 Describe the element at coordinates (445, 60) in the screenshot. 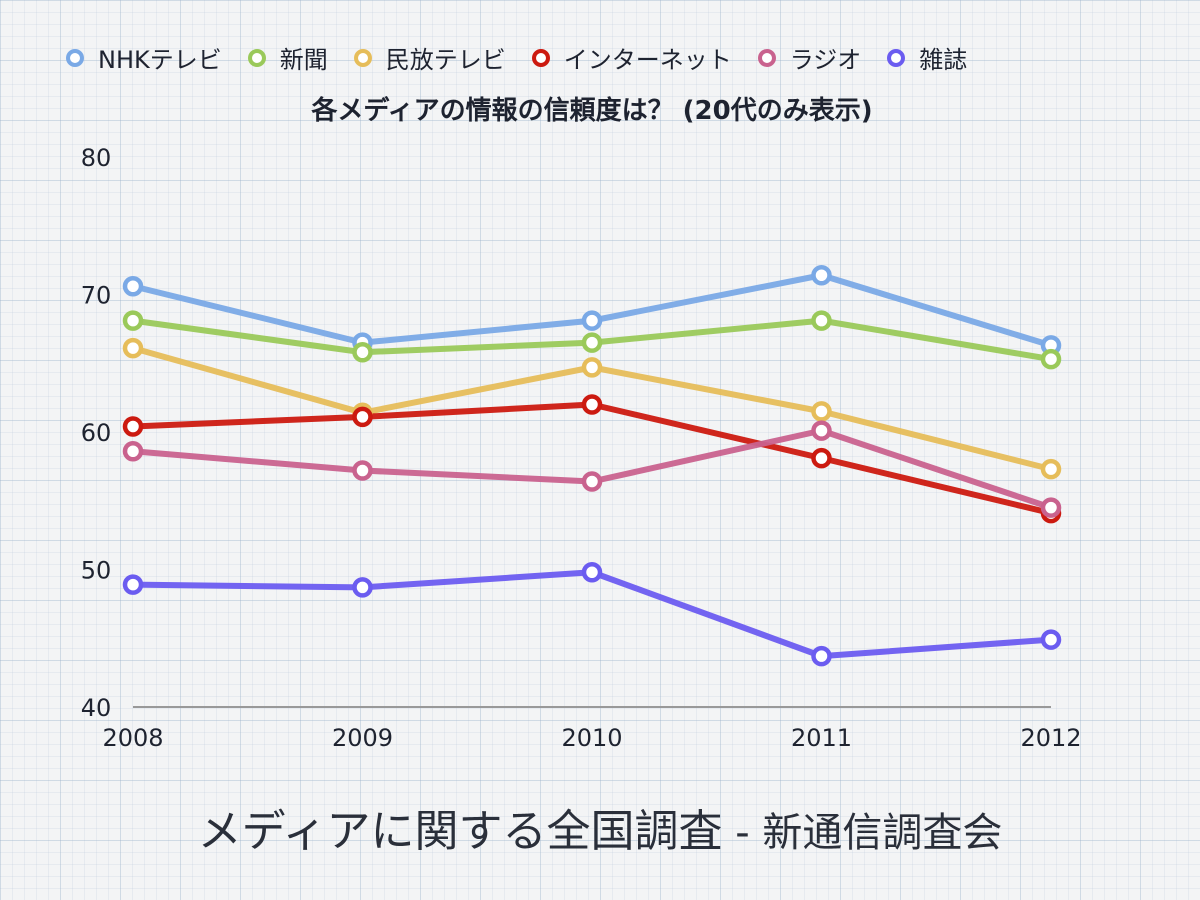

I see `legend-label: 民放テレビ` at that location.